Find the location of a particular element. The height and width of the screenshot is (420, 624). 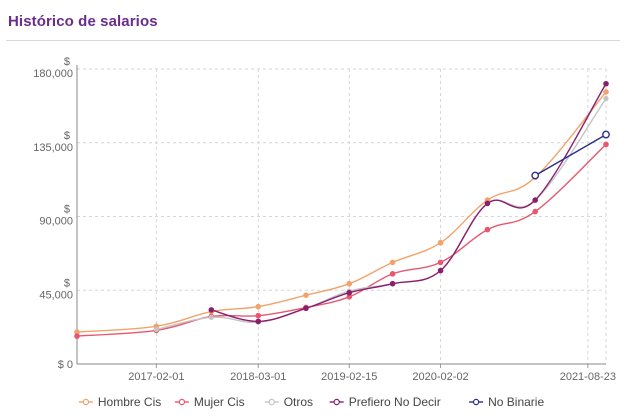

legend-label: Hombre Cis is located at coordinates (129, 402).